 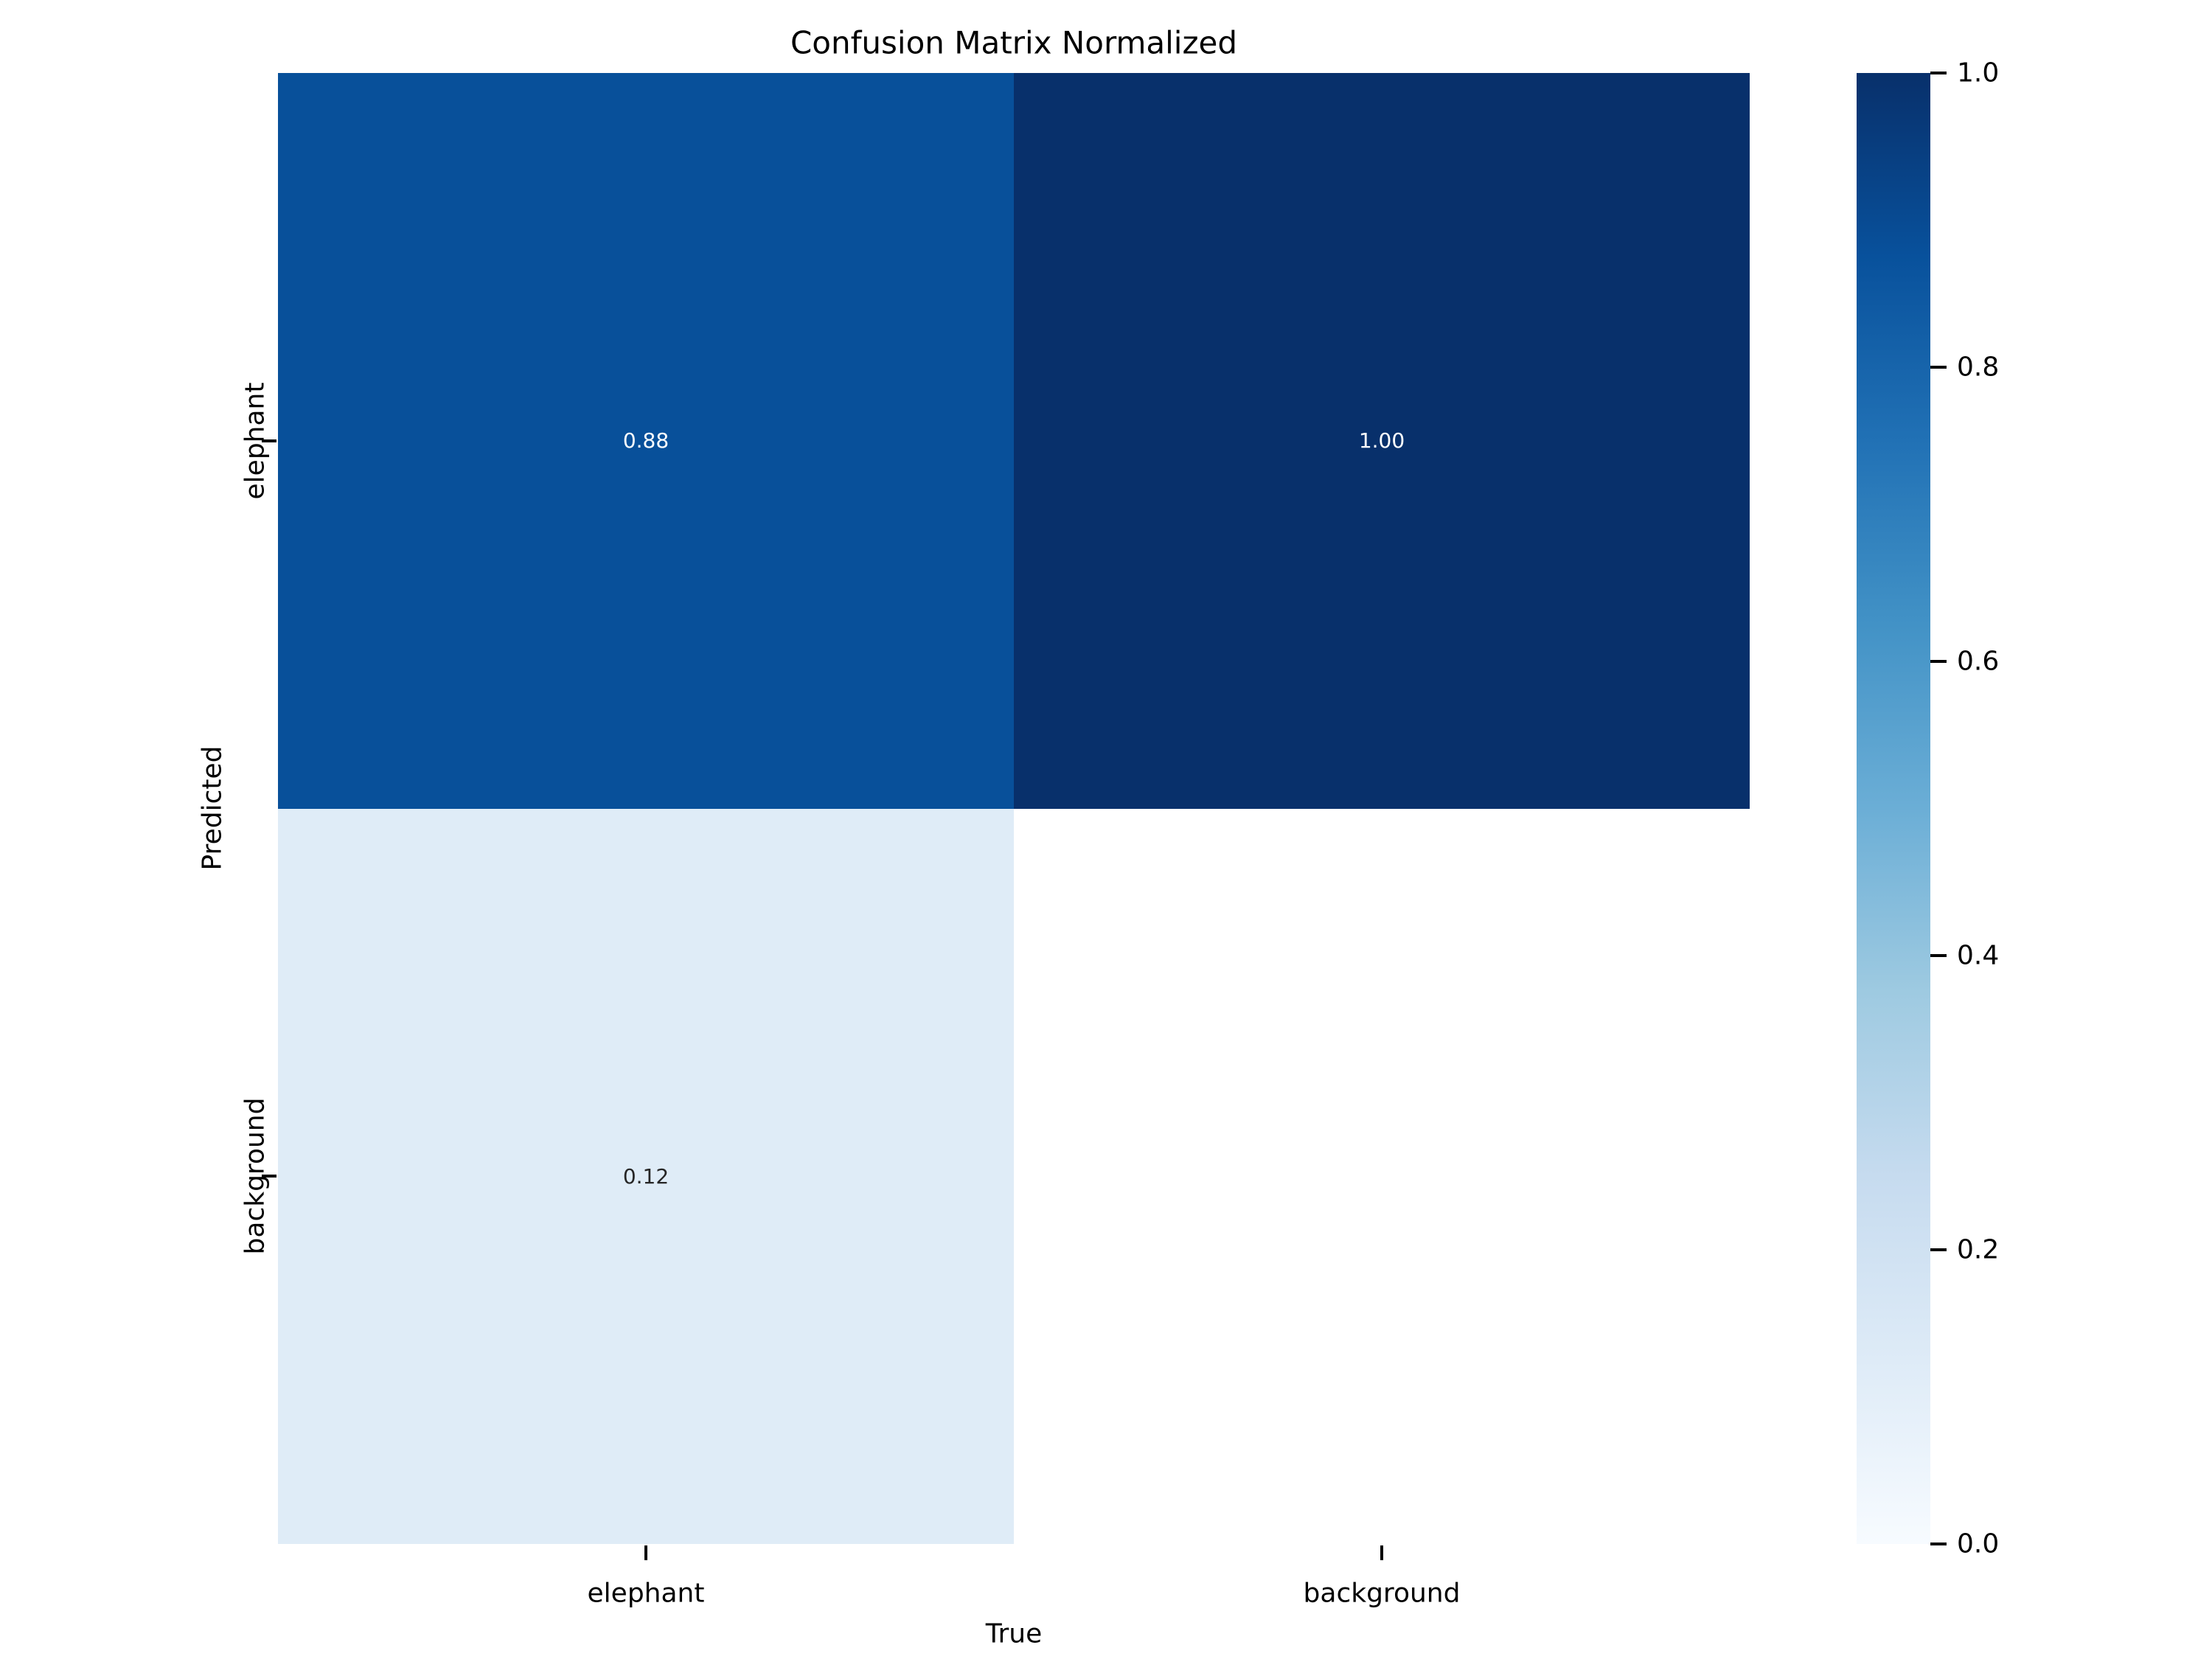 What do you see at coordinates (1893, 808) in the screenshot?
I see `colorbar` at bounding box center [1893, 808].